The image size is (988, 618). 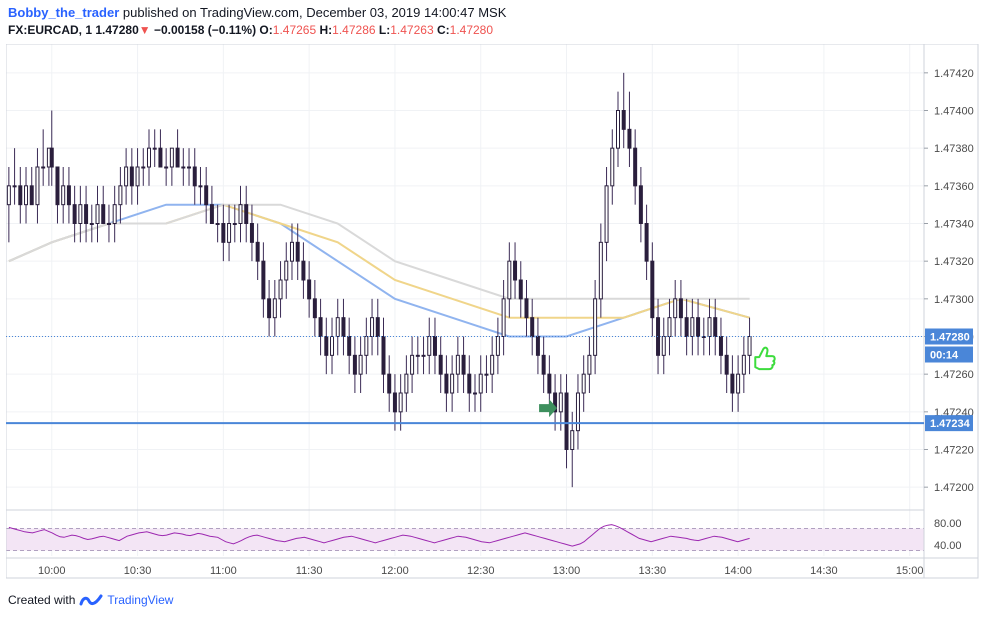 What do you see at coordinates (948, 524) in the screenshot?
I see `rsi-tick-label: 80.00` at bounding box center [948, 524].